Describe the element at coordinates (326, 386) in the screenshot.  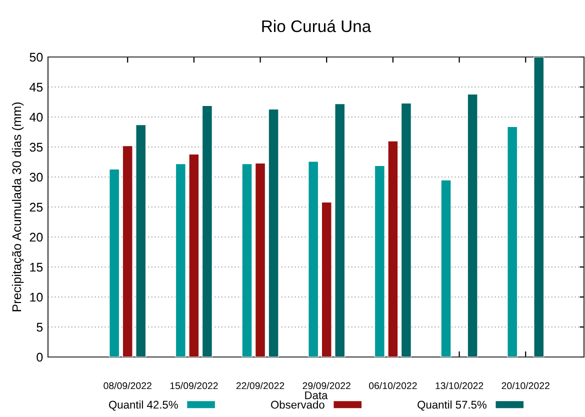
I see `x-tick-label: 29/09/2022` at that location.